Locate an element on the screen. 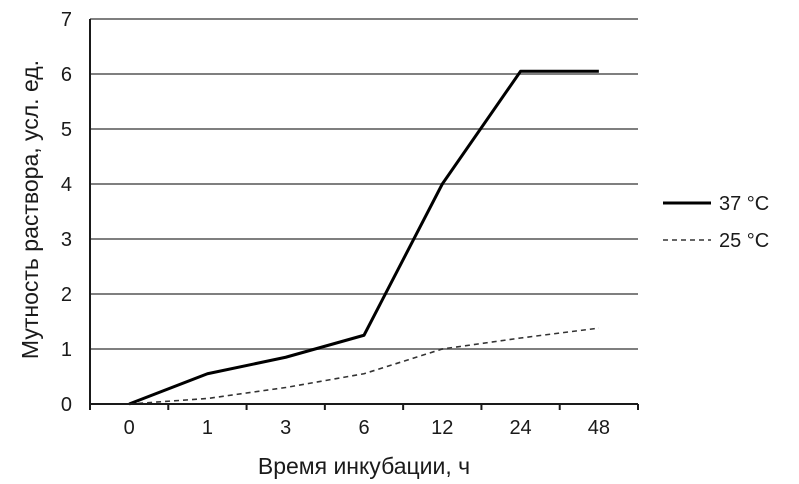  legend-label-37c: 37 °C is located at coordinates (744, 204).